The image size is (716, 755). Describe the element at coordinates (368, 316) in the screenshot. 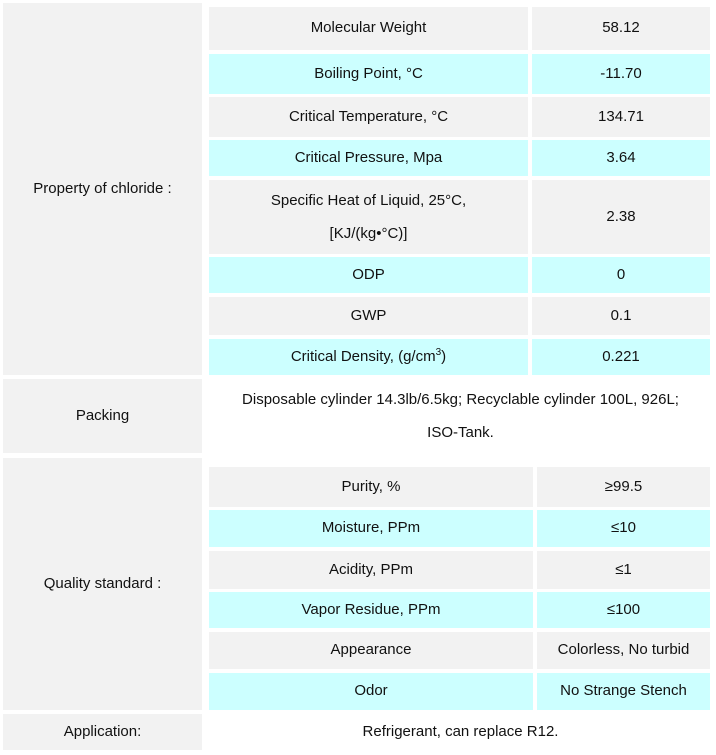

I see `property-row-gwp-name: GWP` at that location.